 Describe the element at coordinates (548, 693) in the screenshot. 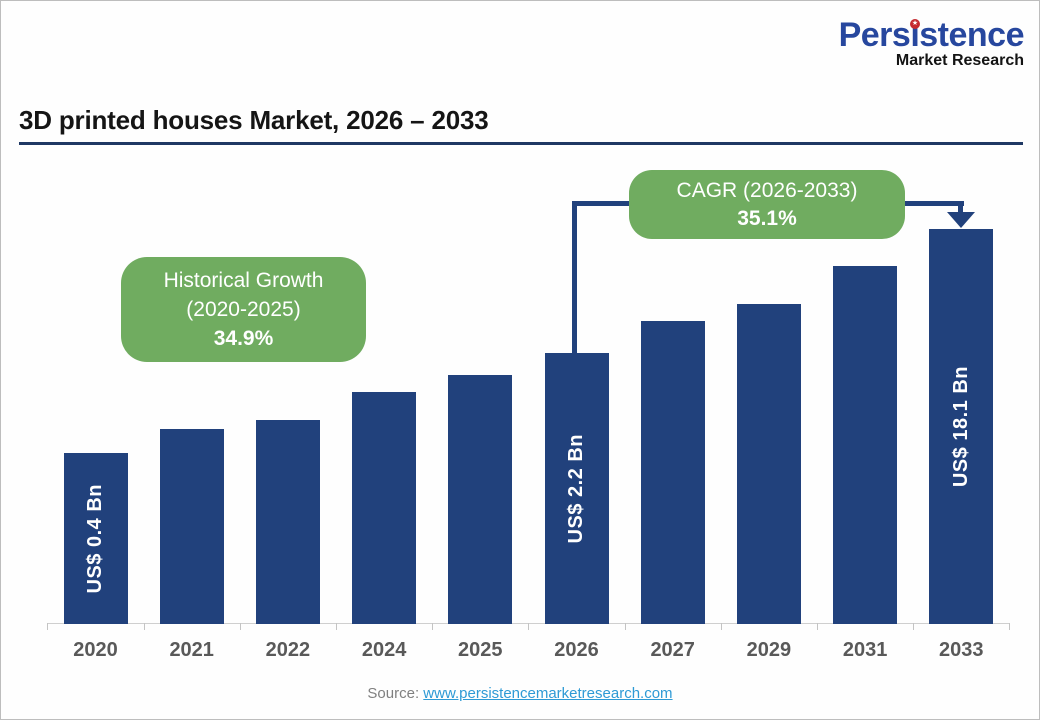

I see `source-link: www.persistencemarketresearch.com` at that location.